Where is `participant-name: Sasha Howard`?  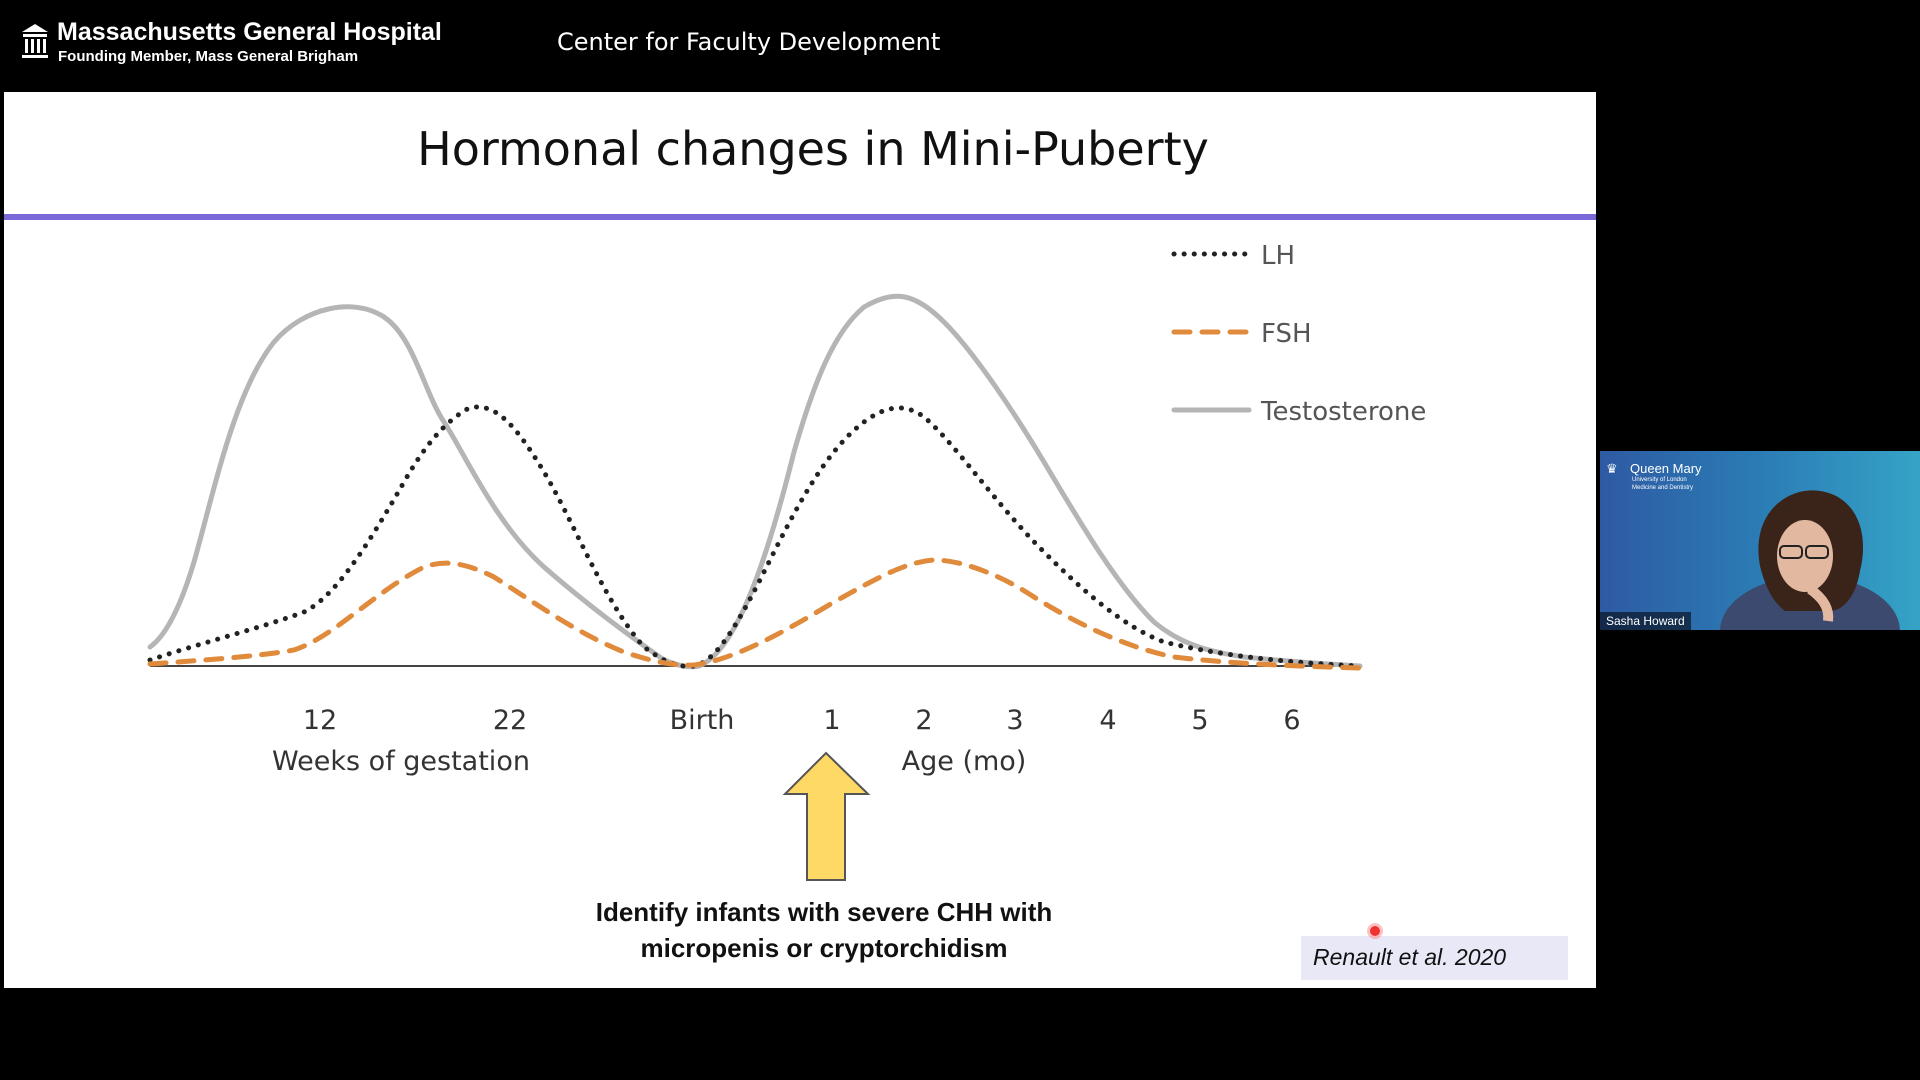 participant-name: Sasha Howard is located at coordinates (1645, 621).